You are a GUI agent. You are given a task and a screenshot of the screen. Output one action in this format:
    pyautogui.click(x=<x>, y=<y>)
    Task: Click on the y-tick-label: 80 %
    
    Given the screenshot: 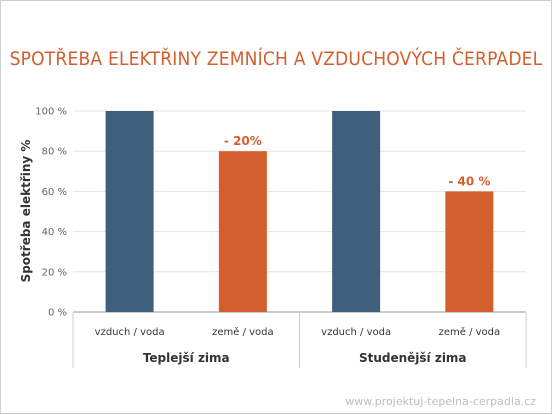 What is the action you would take?
    pyautogui.click(x=54, y=152)
    